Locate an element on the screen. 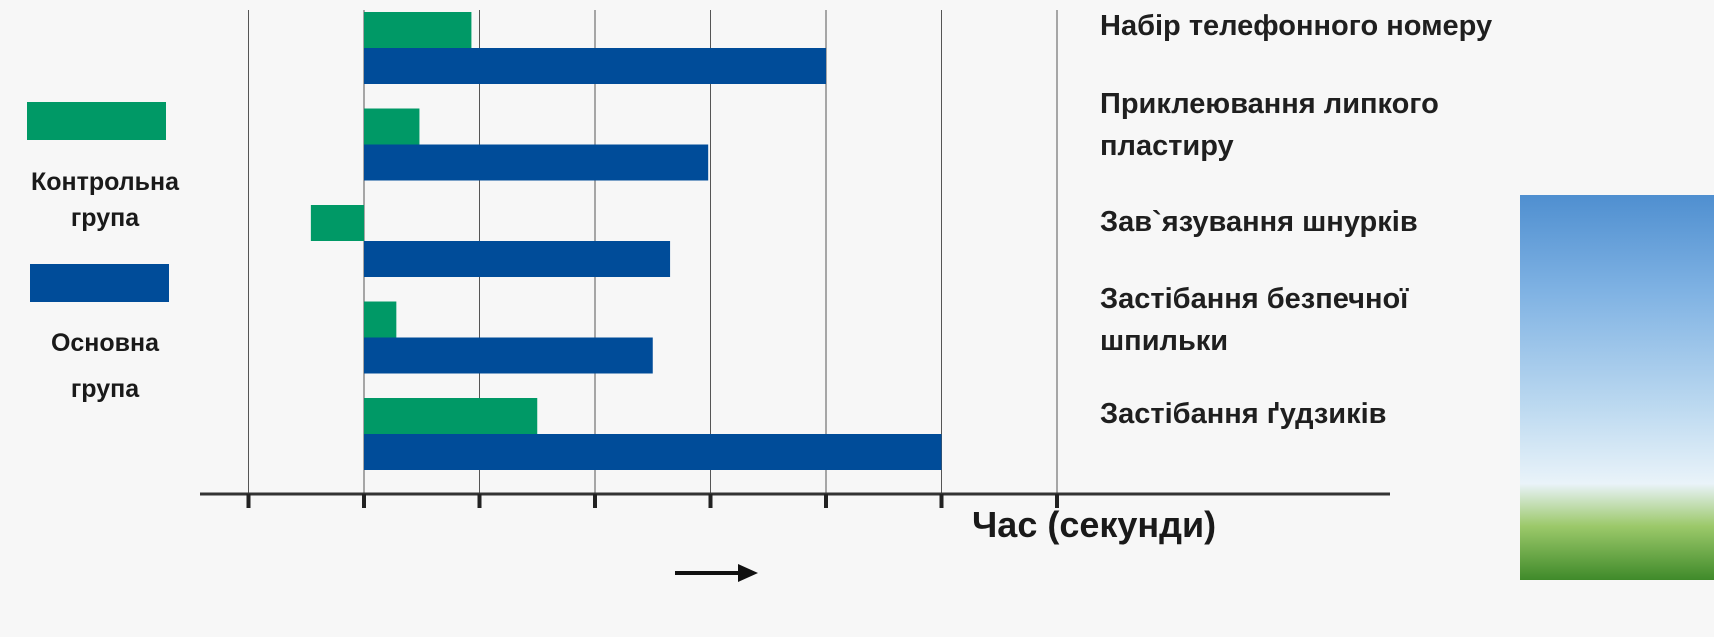 Image resolution: width=1714 pixels, height=637 pixels. category-label-phone: Набір телефонного номеру is located at coordinates (1296, 26).